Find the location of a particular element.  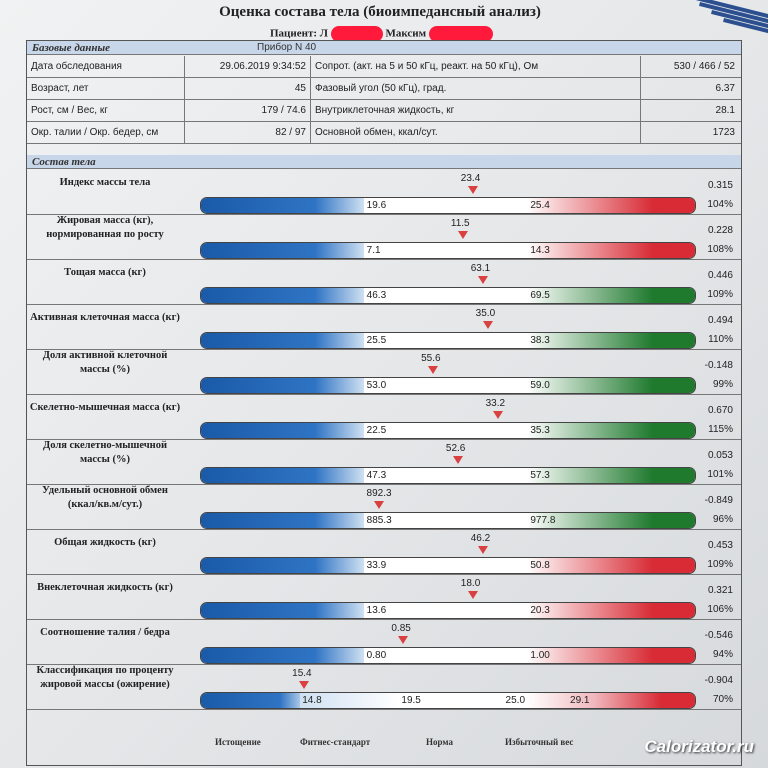

range-high-value: 977.8 is located at coordinates (543, 520).